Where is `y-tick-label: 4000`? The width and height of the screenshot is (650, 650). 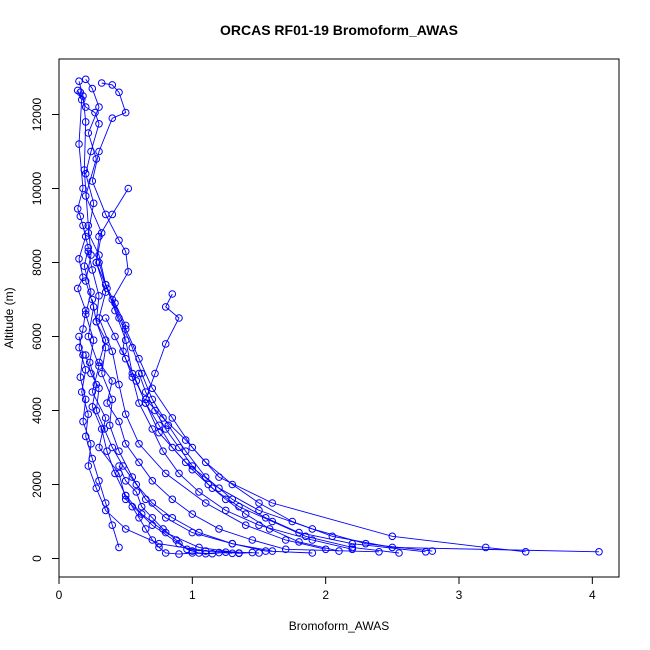 y-tick-label: 4000 is located at coordinates (37, 410).